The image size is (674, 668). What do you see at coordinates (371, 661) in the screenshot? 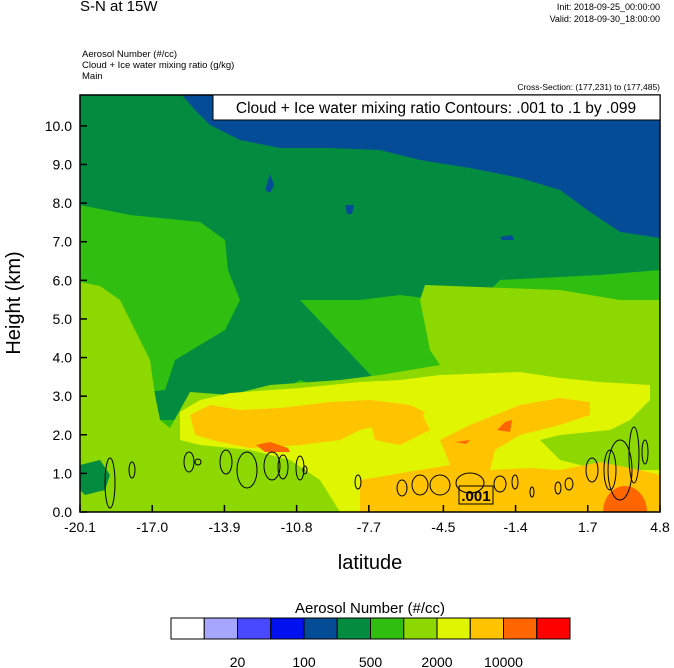
I see `colorbar-label: 500` at bounding box center [371, 661].